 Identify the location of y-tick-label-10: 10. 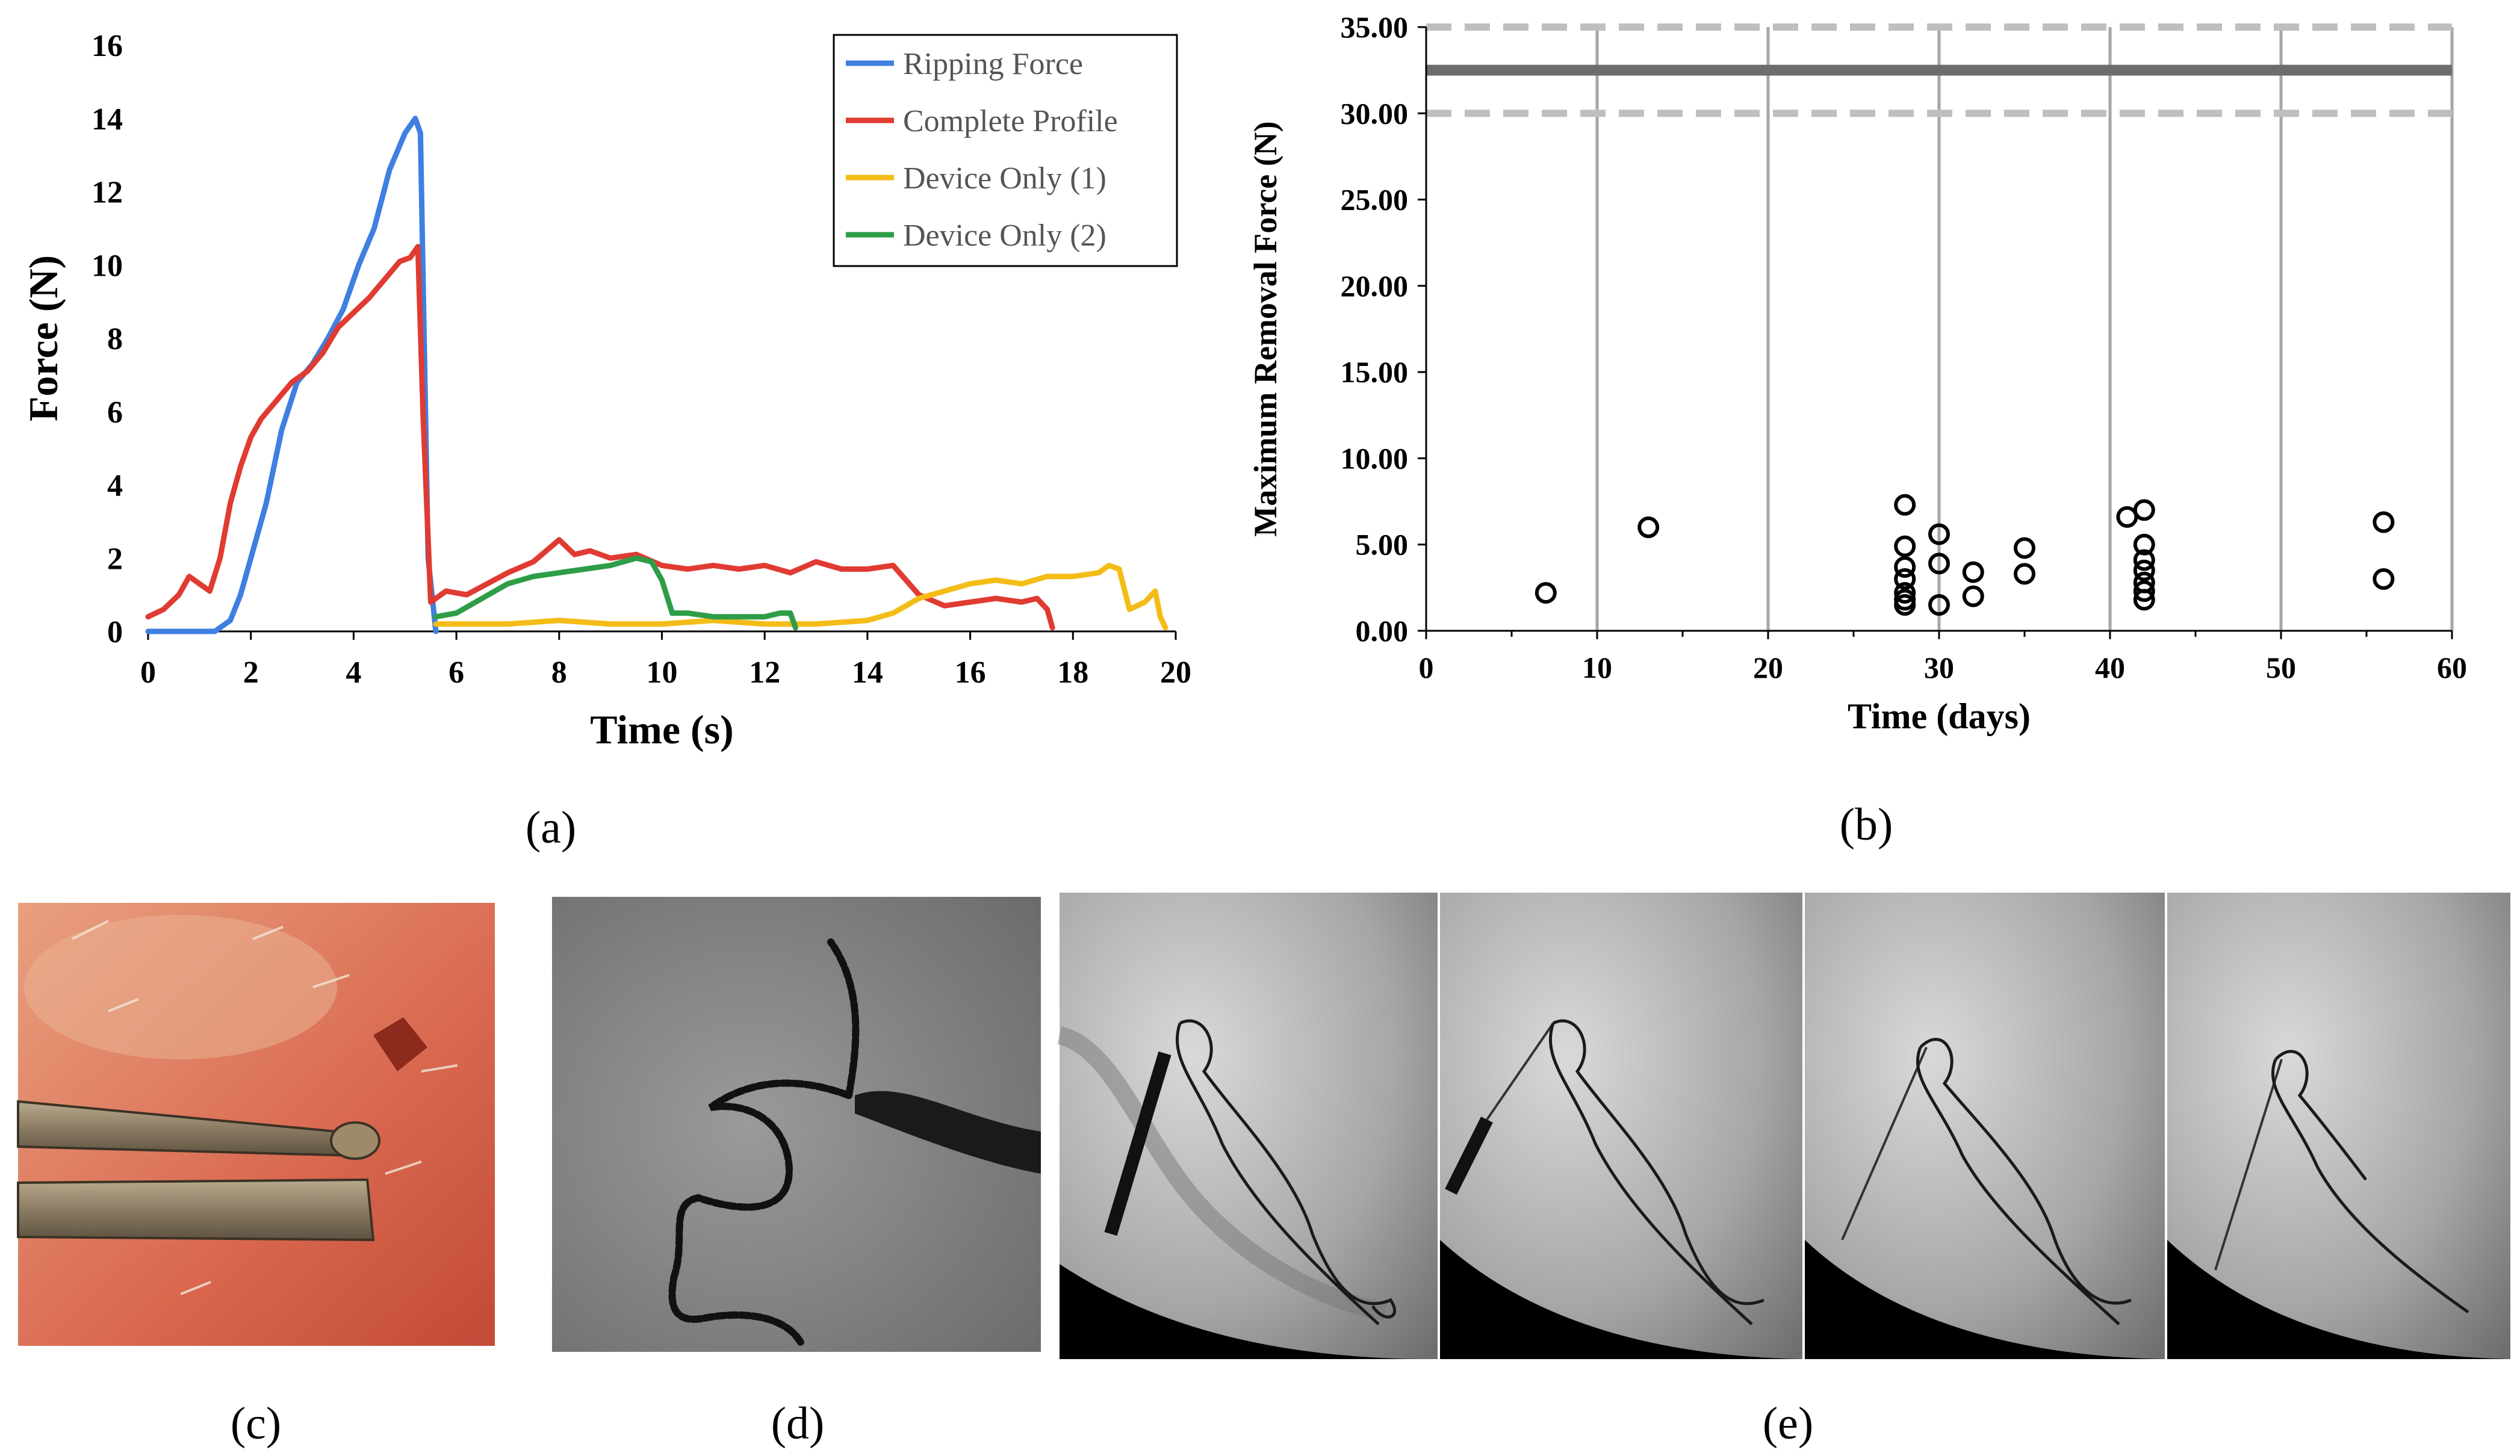
(108, 266).